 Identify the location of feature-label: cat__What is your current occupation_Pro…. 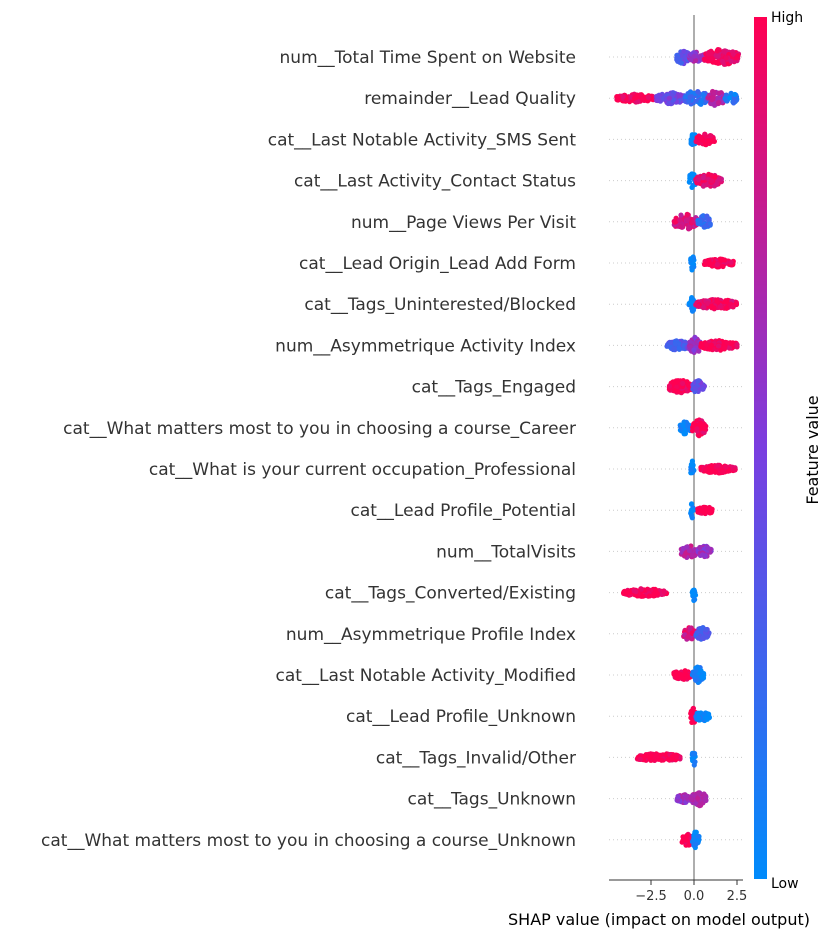
(362, 470).